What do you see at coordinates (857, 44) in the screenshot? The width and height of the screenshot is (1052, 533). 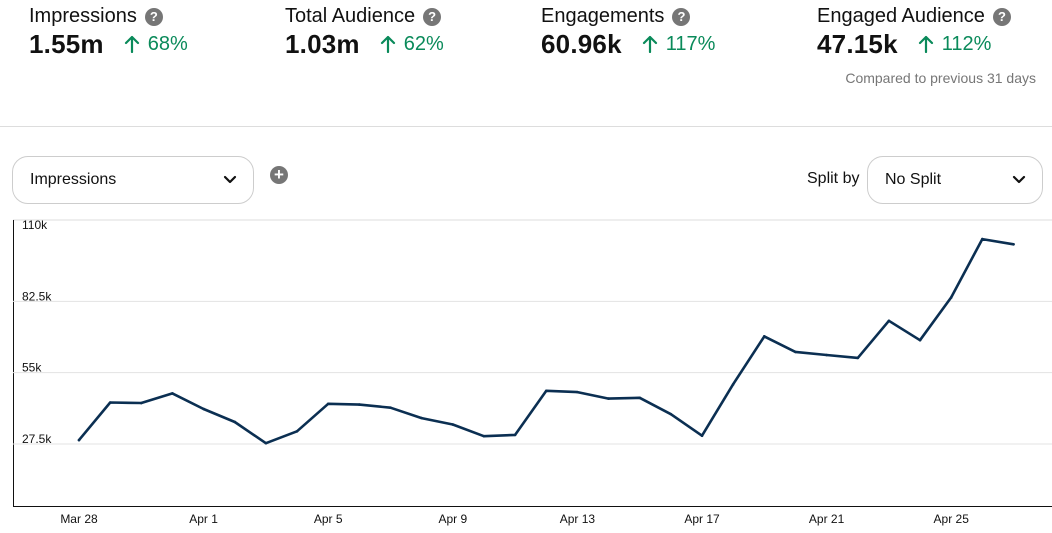 I see `metric-value: 47.15k` at bounding box center [857, 44].